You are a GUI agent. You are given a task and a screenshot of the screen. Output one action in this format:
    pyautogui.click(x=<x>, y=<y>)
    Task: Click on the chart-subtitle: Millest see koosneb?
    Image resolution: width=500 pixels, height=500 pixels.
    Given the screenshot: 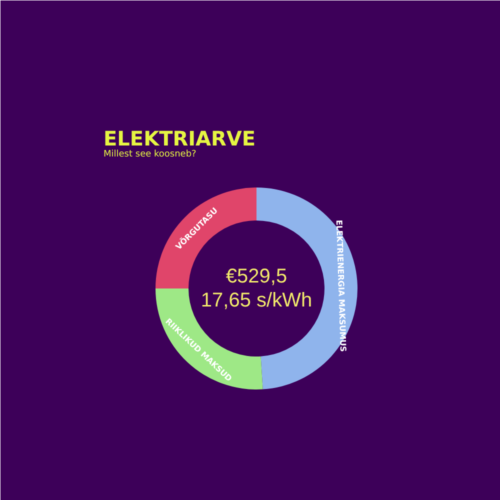 What is the action you would take?
    pyautogui.click(x=150, y=155)
    